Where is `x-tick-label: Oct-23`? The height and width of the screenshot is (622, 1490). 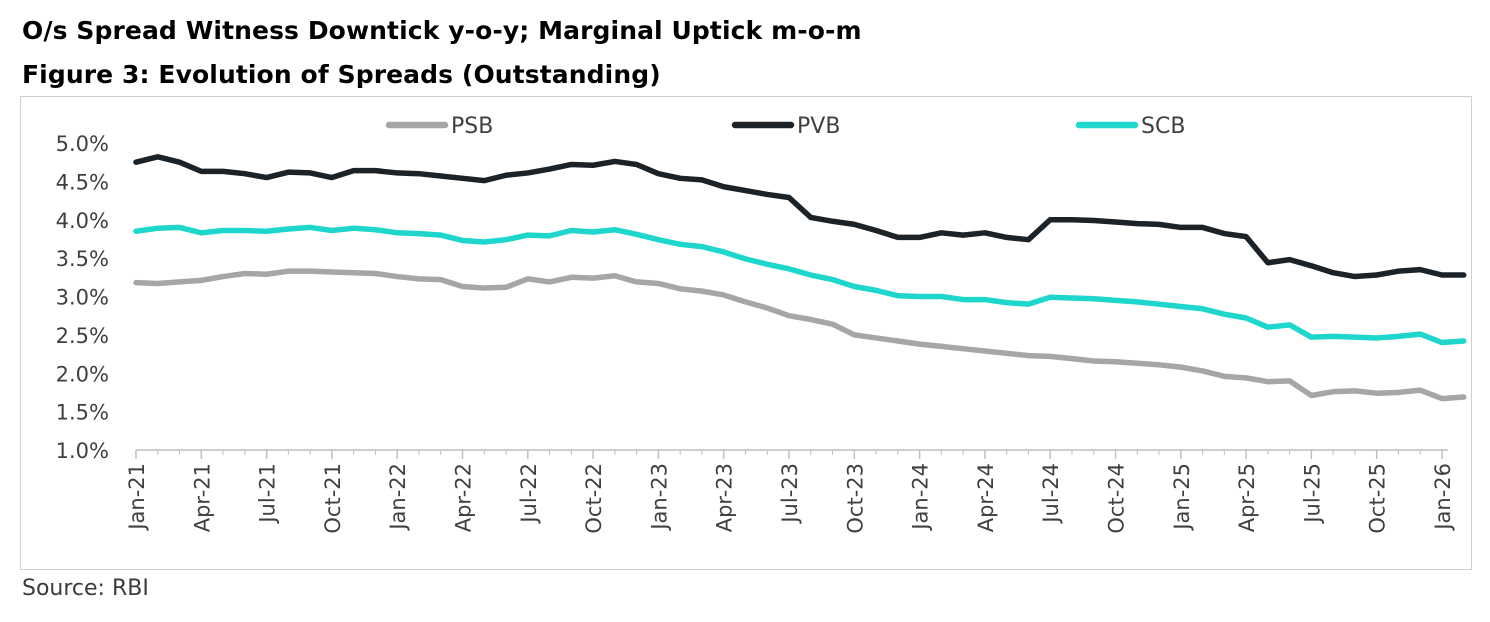
x-tick-label: Oct-23 is located at coordinates (855, 498).